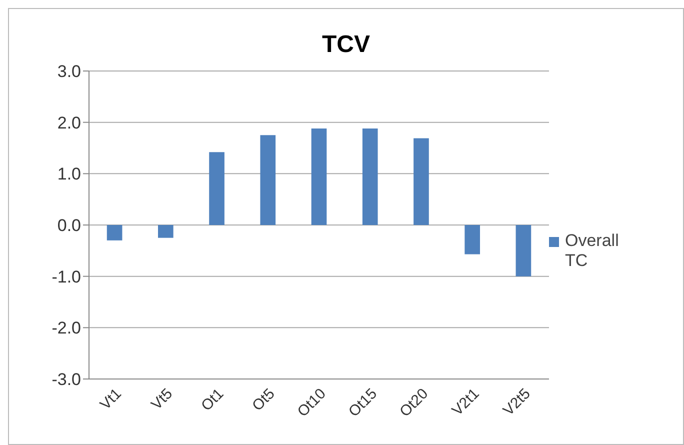  What do you see at coordinates (465, 402) in the screenshot?
I see `x-tick-label: V2t1` at bounding box center [465, 402].